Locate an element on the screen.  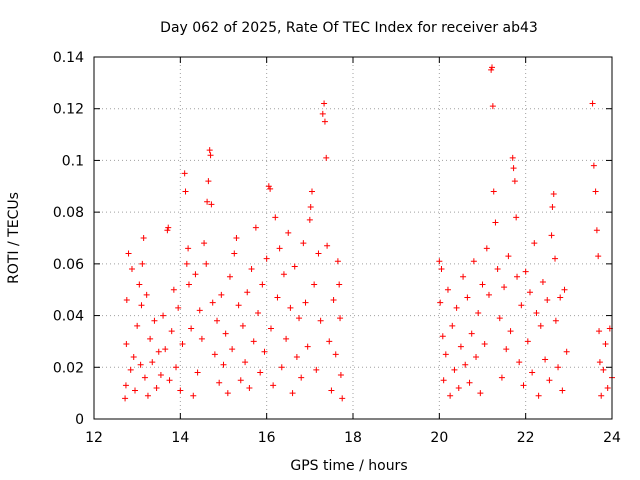
x-tick-label: 24 is located at coordinates (612, 438).